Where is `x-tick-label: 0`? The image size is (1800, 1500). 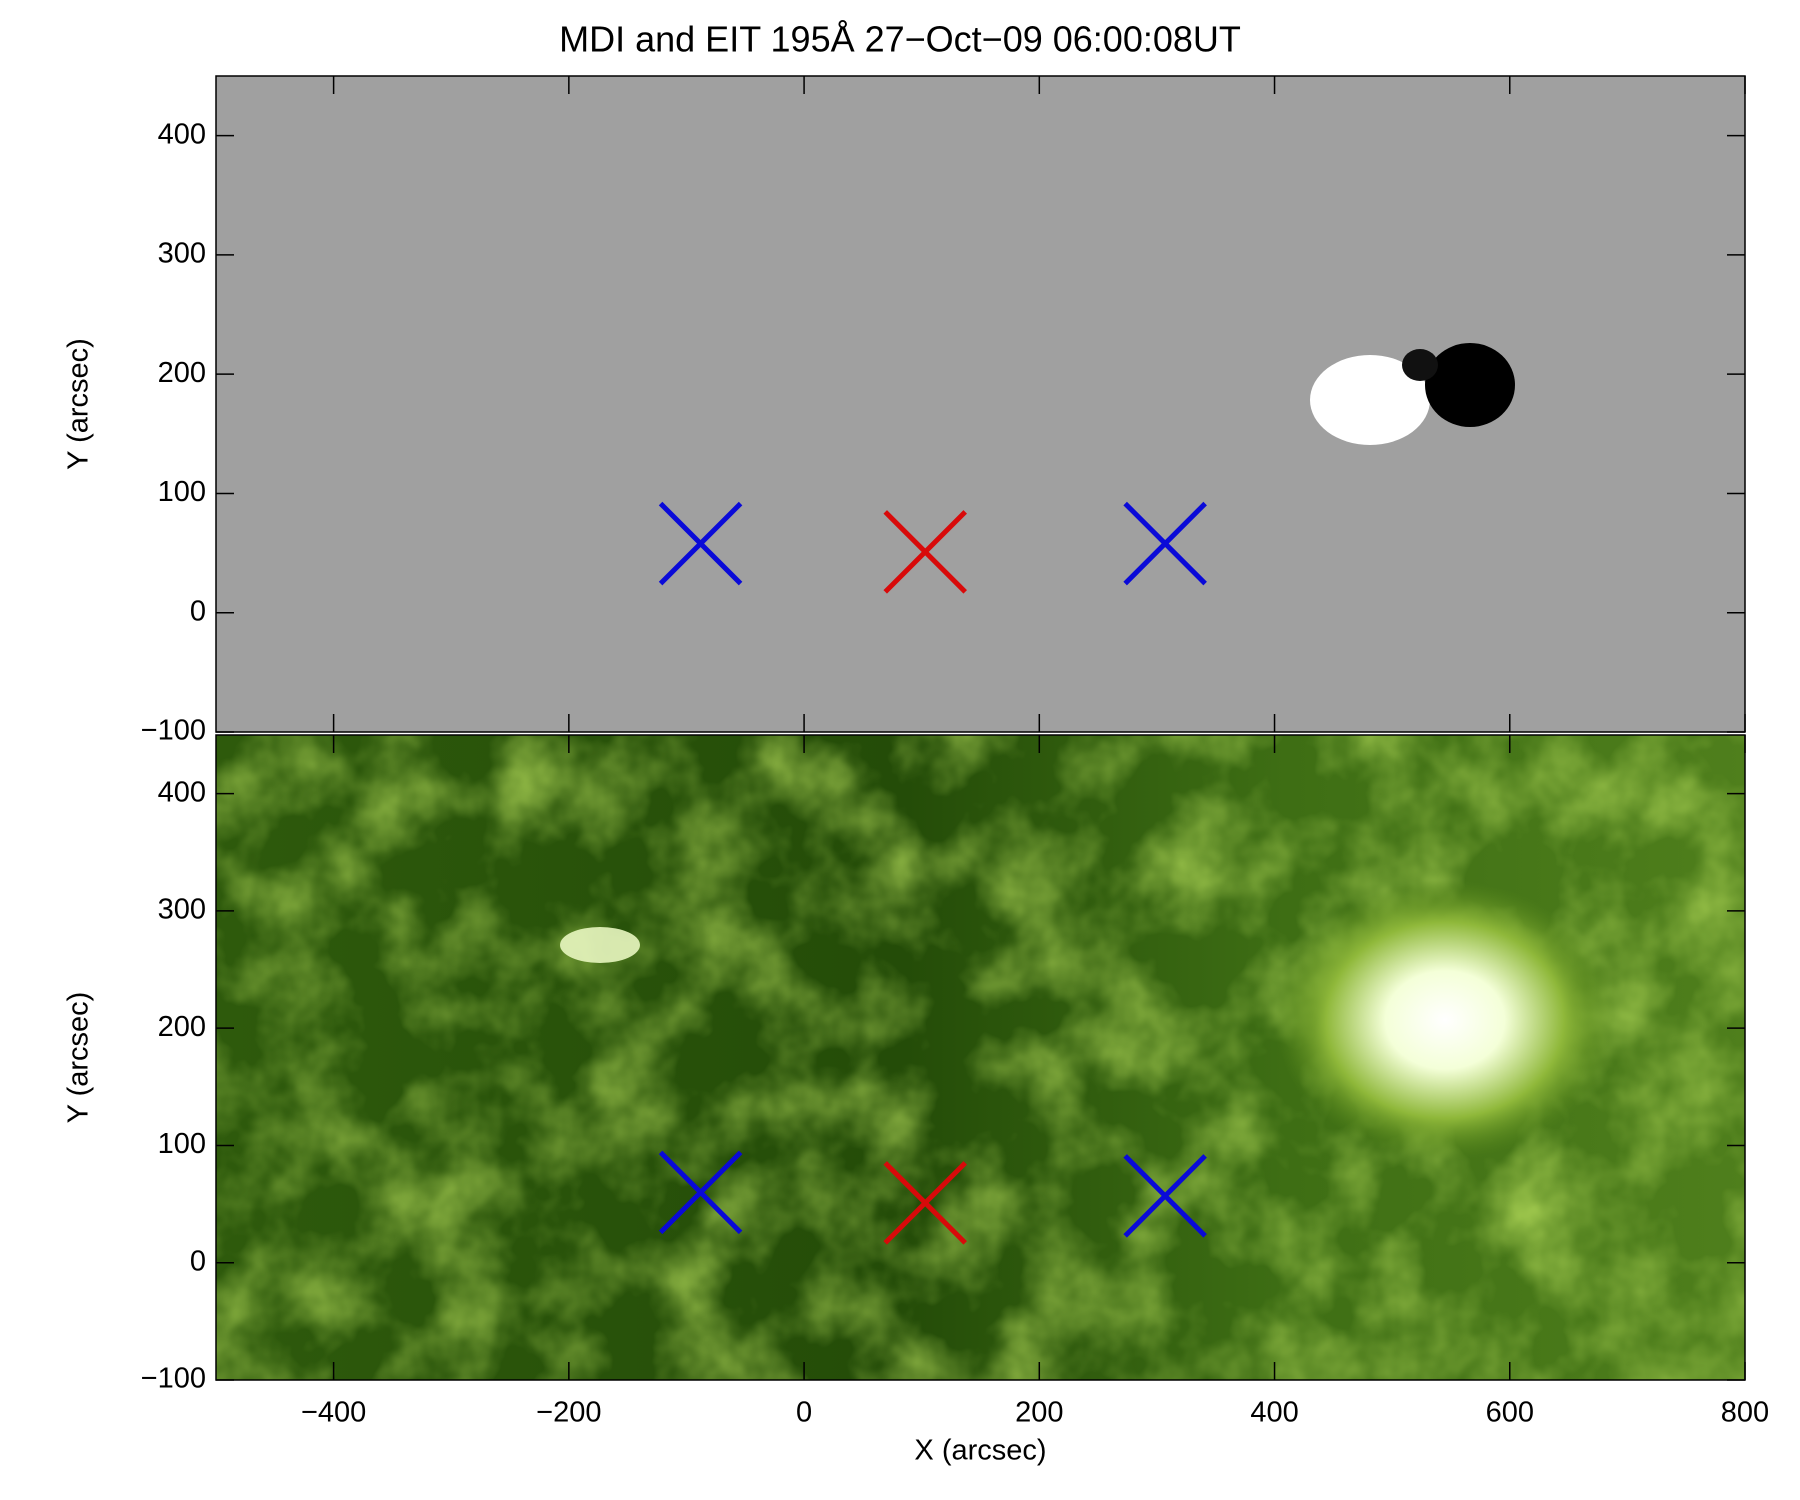
x-tick-label: 0 is located at coordinates (804, 1413).